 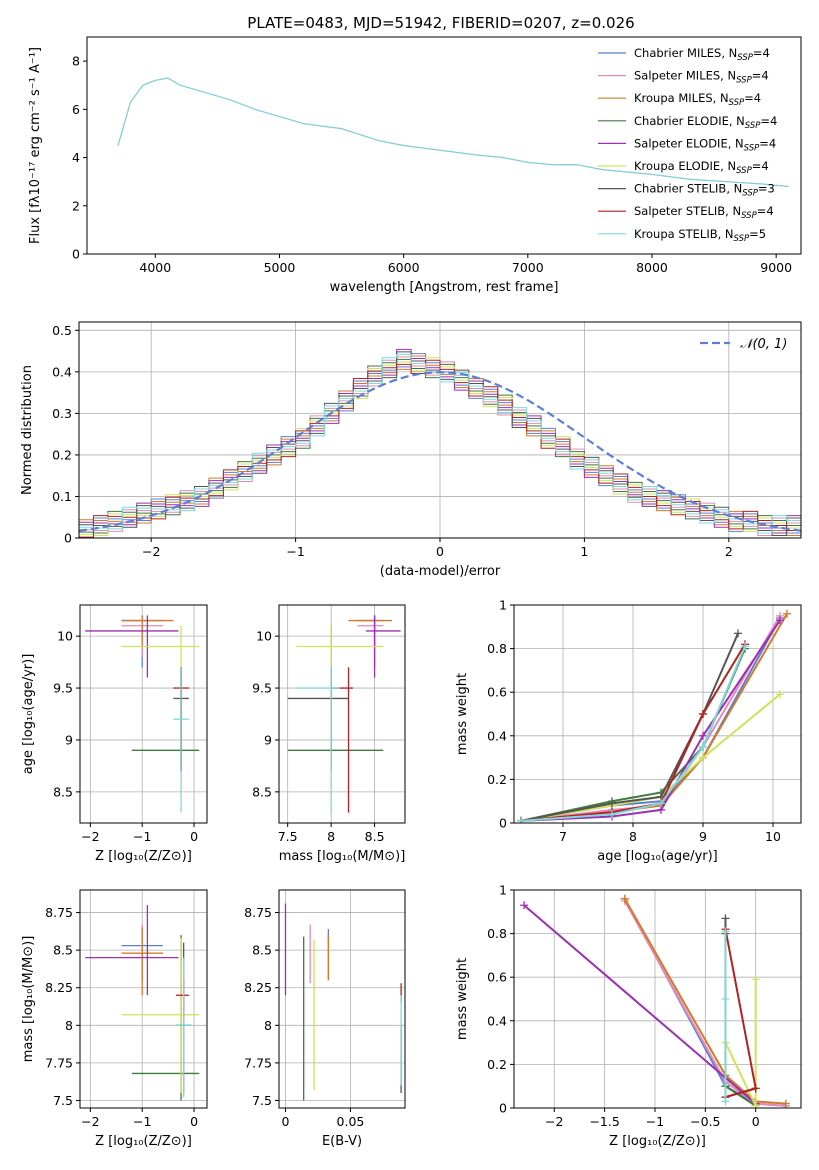 What do you see at coordinates (497, 1020) in the screenshot?
I see `y-tick-label: 0.4` at bounding box center [497, 1020].